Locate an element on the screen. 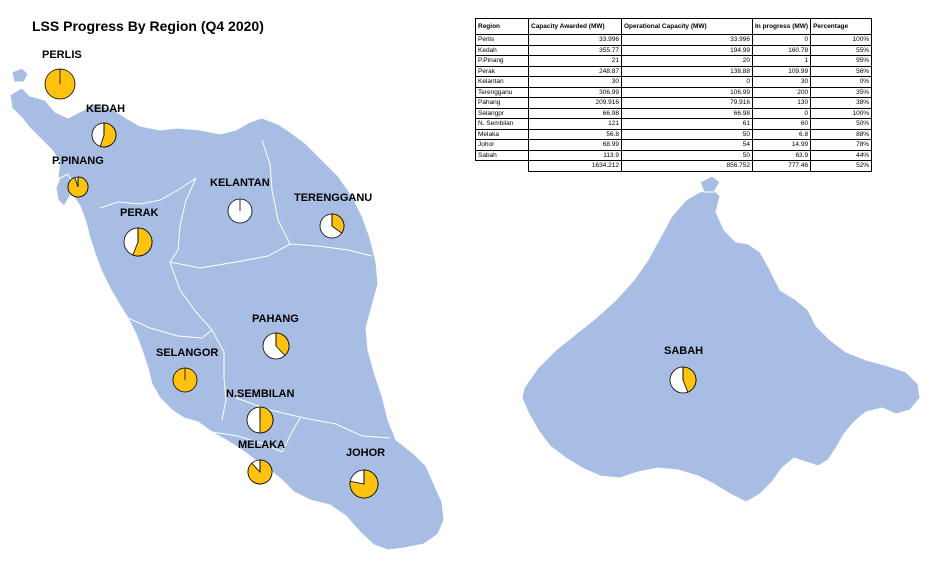 Image resolution: width=946 pixels, height=569 pixels. table-cell-value: 60 is located at coordinates (781, 124).